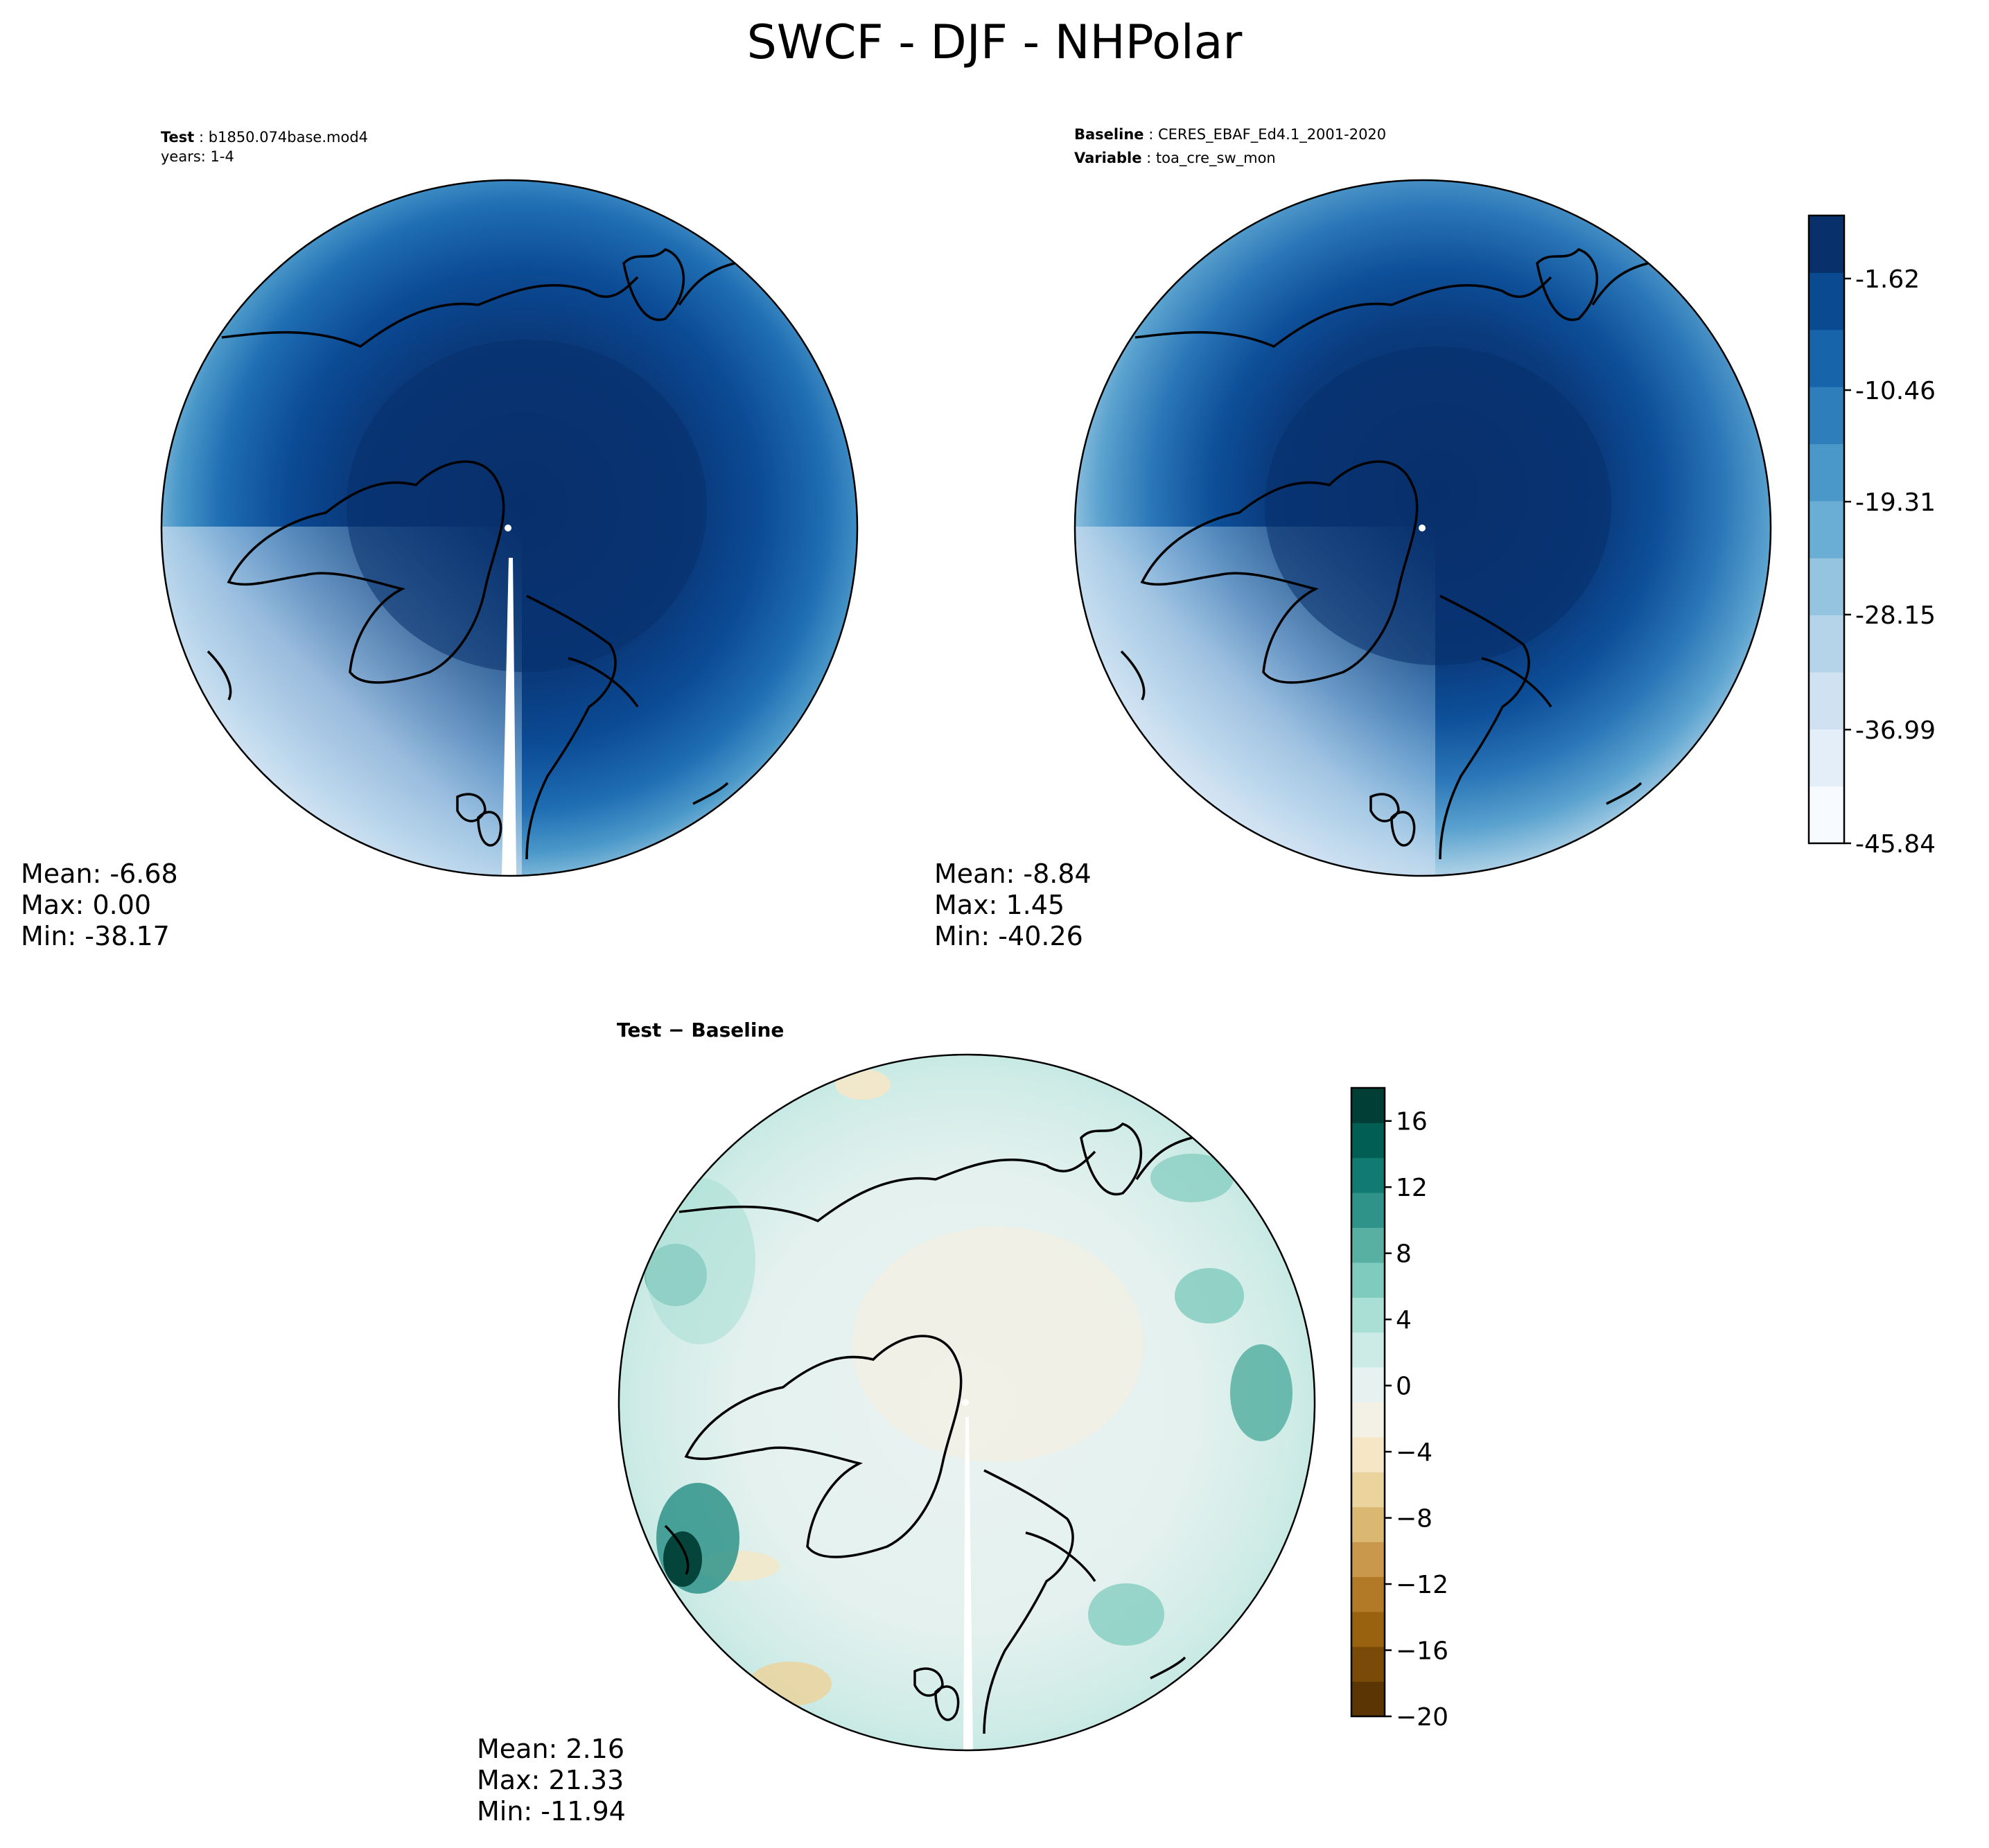 This screenshot has width=1989, height=1848. I want to click on main-colorbar-ticks: -1.62 -10.46 -19.31 -28.15 -36.99 -45.84, so click(1890, 562).